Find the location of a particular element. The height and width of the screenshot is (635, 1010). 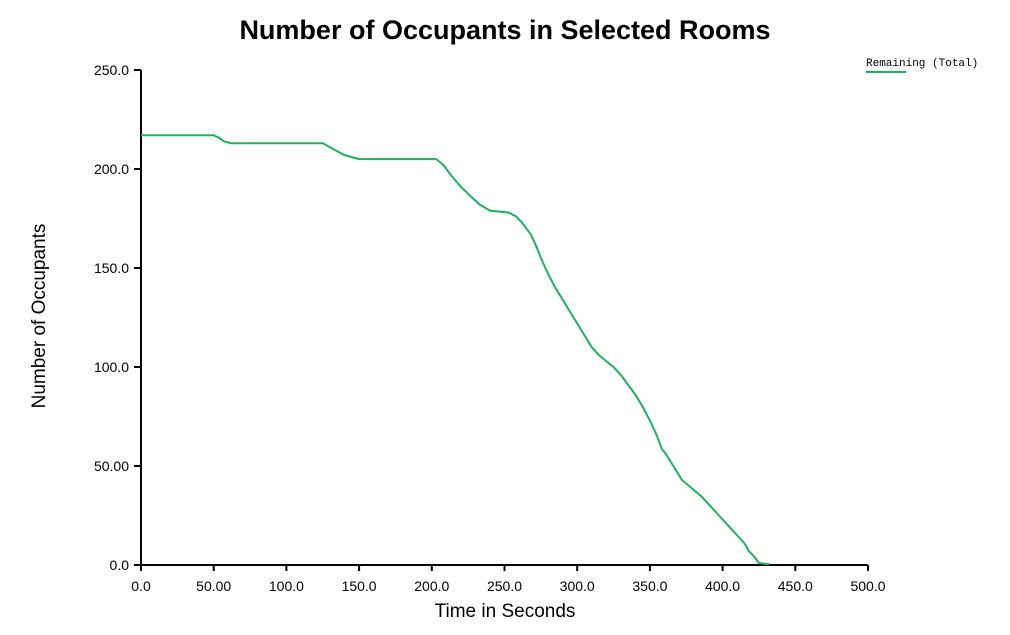

y-tick-label: 50.00 is located at coordinates (111, 466).